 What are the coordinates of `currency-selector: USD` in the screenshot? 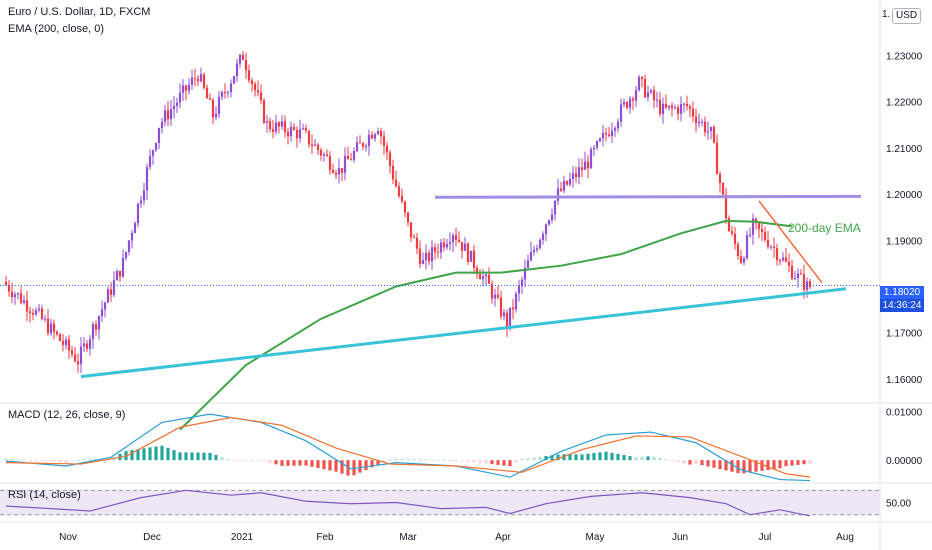 It's located at (907, 16).